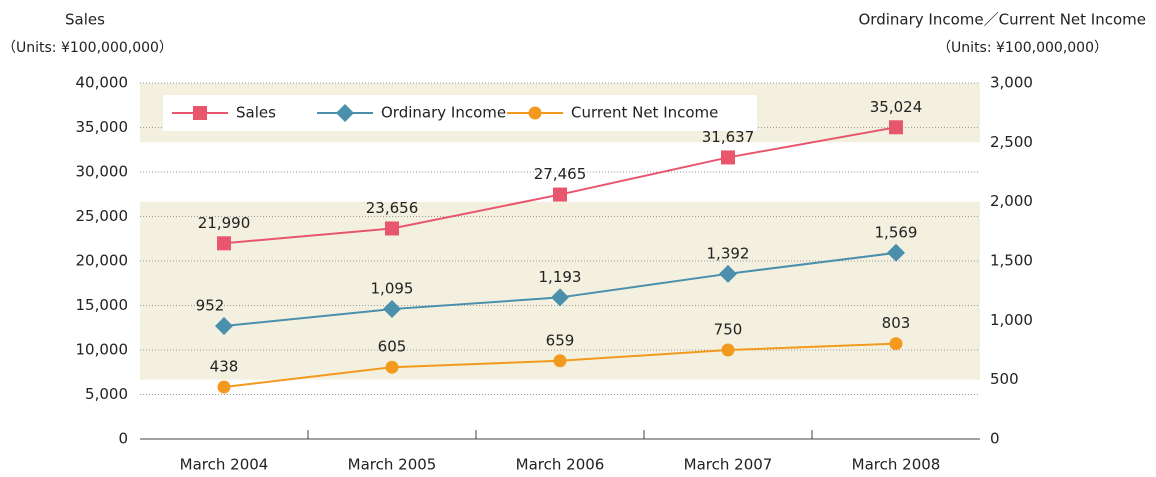 The height and width of the screenshot is (477, 1156). Describe the element at coordinates (443, 113) in the screenshot. I see `legend-label: Ordinary Income` at that location.